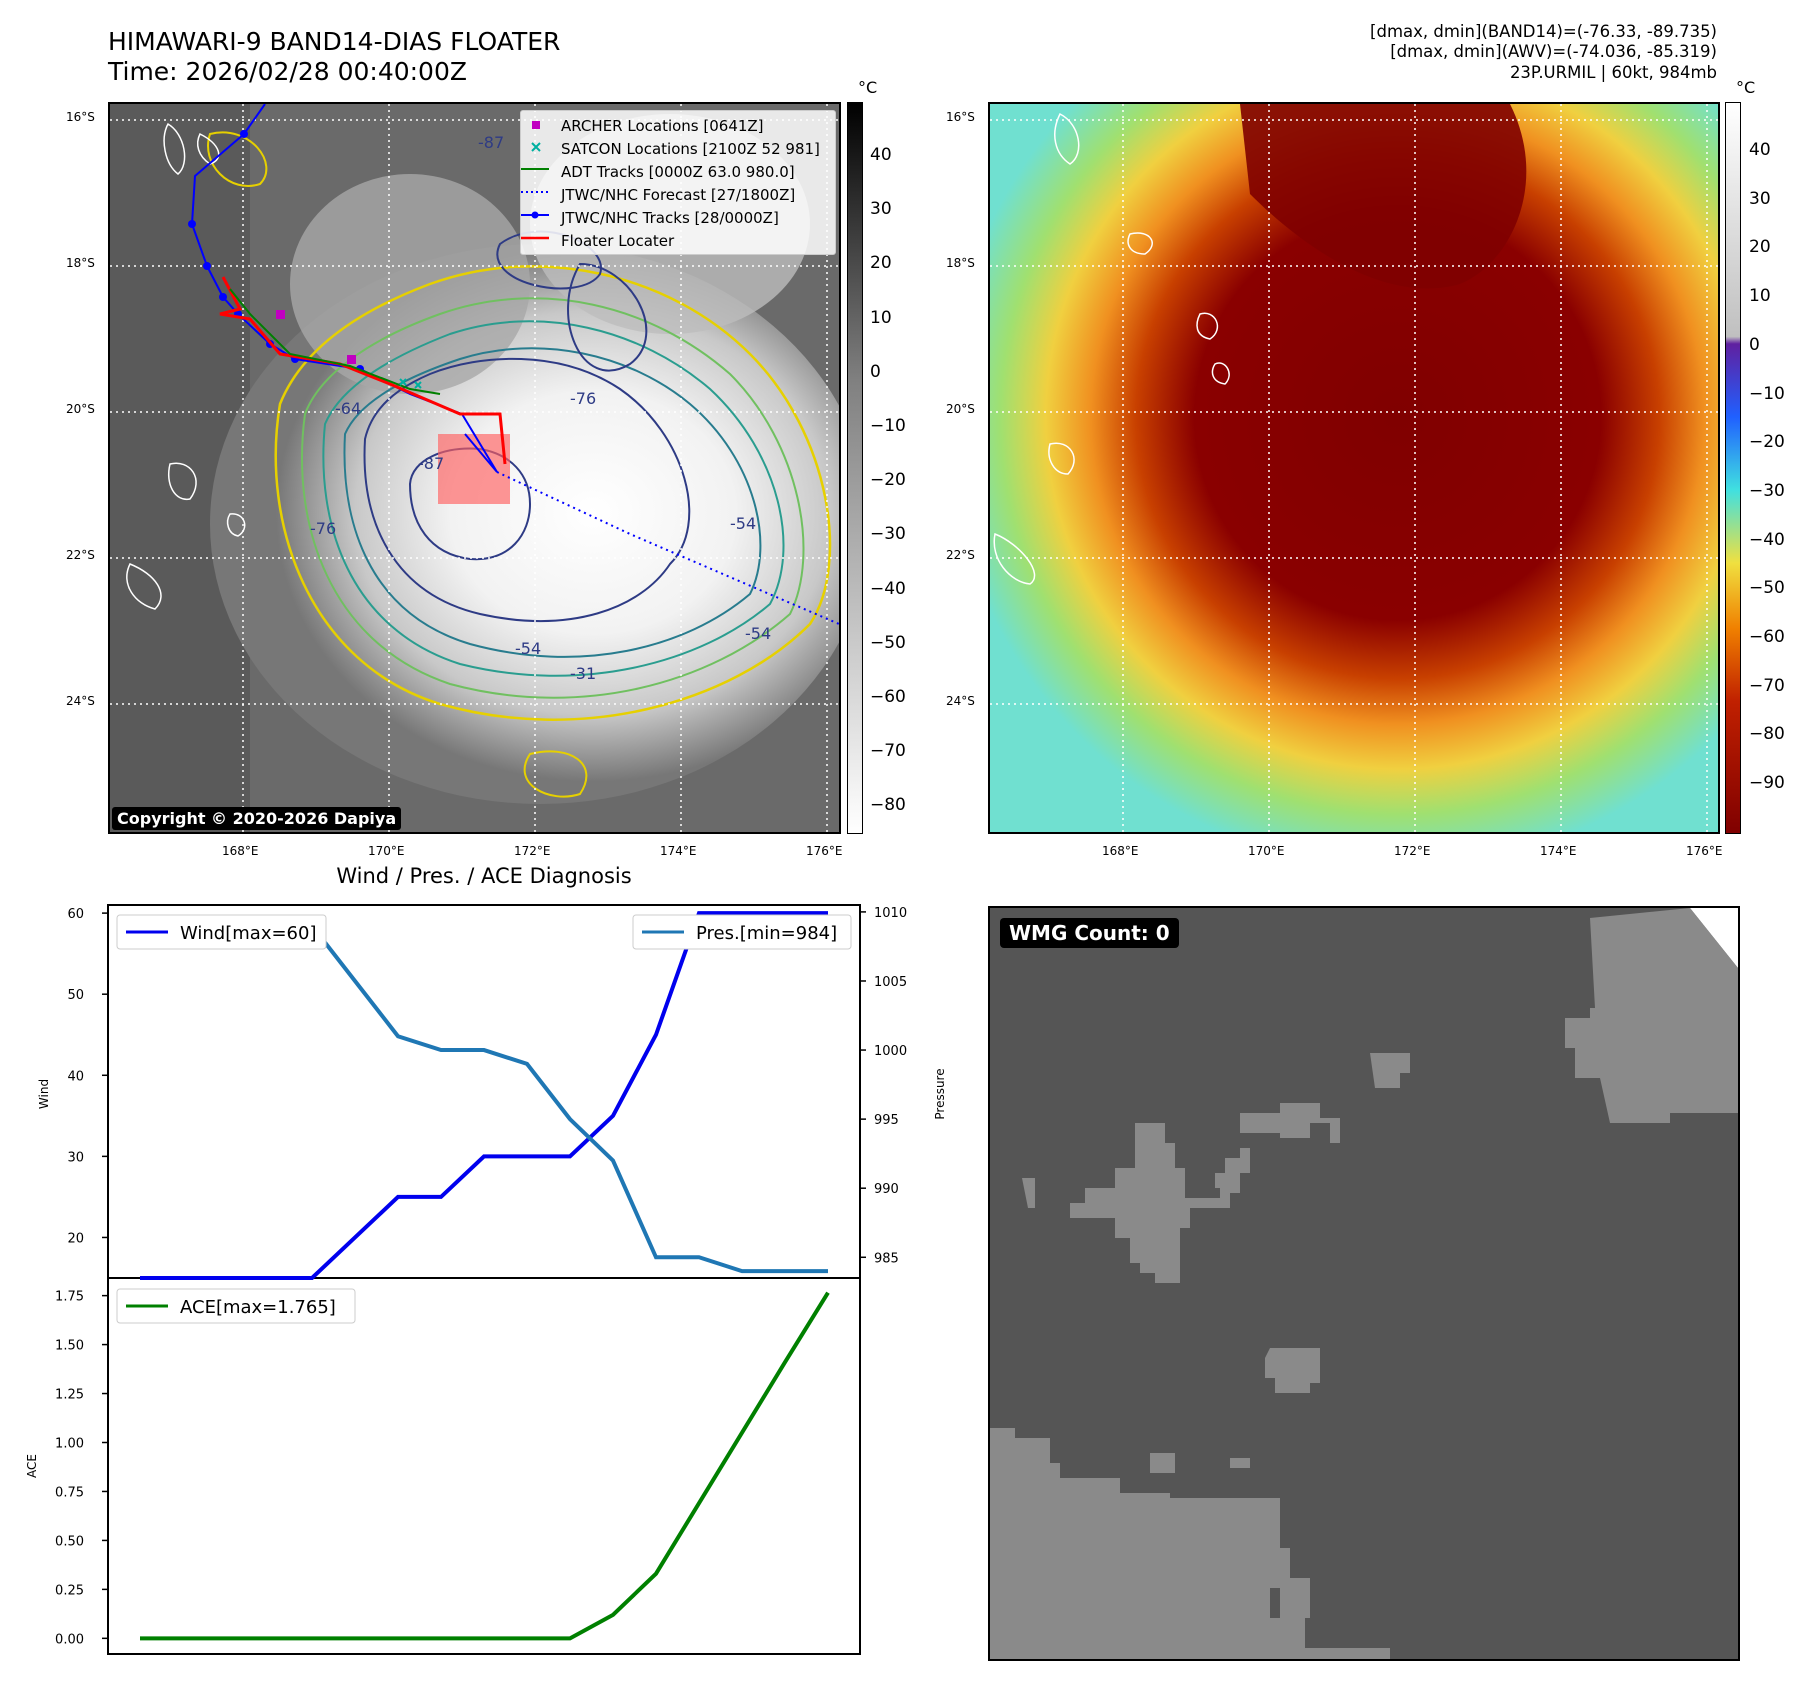 The image size is (1801, 1690). I want to click on pres-ytick-label: 985, so click(886, 1258).